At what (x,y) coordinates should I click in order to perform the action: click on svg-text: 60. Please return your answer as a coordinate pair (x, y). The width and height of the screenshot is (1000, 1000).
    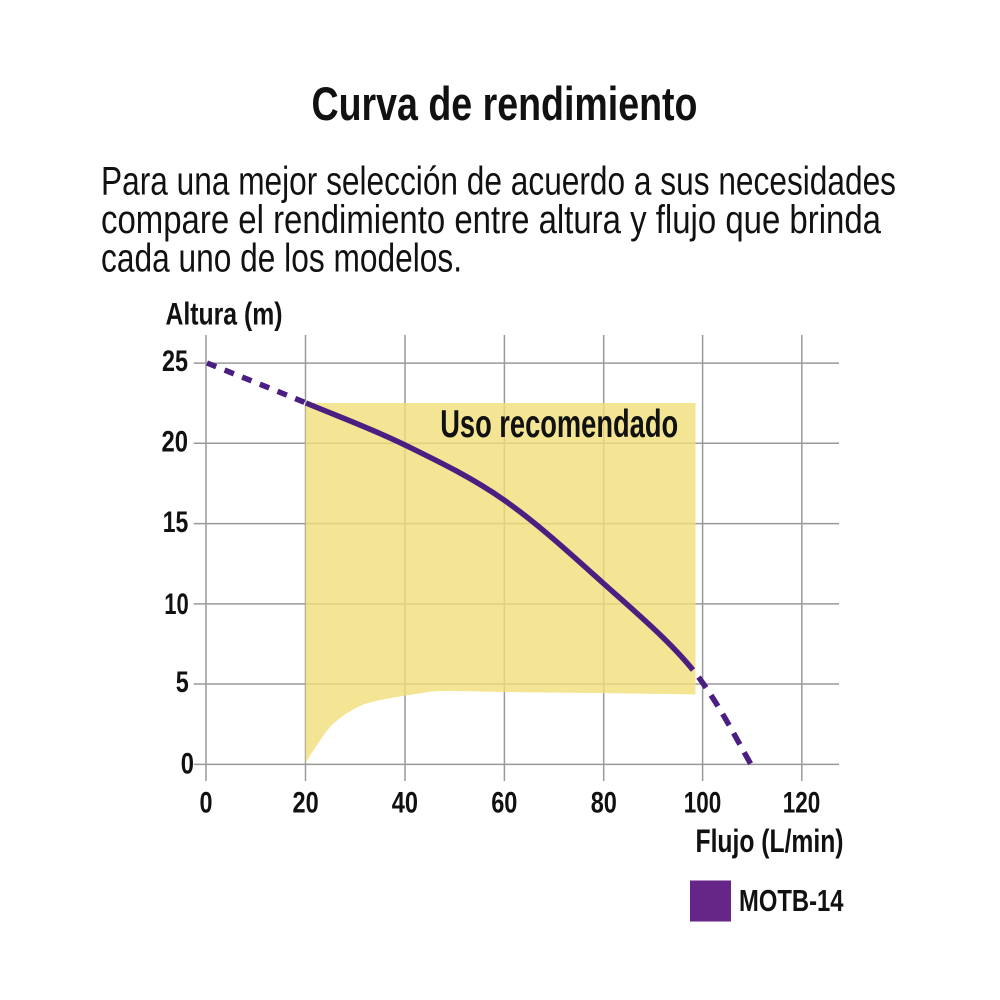
    Looking at the image, I should click on (504, 803).